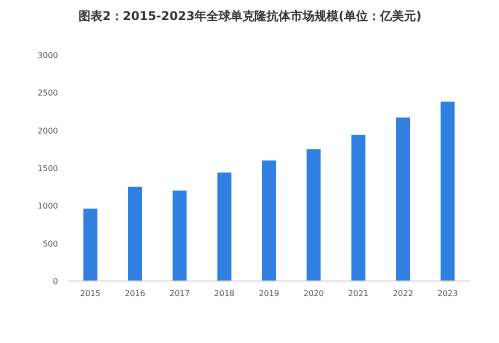 The image size is (499, 343). I want to click on x-tick-label: 2015, so click(90, 293).